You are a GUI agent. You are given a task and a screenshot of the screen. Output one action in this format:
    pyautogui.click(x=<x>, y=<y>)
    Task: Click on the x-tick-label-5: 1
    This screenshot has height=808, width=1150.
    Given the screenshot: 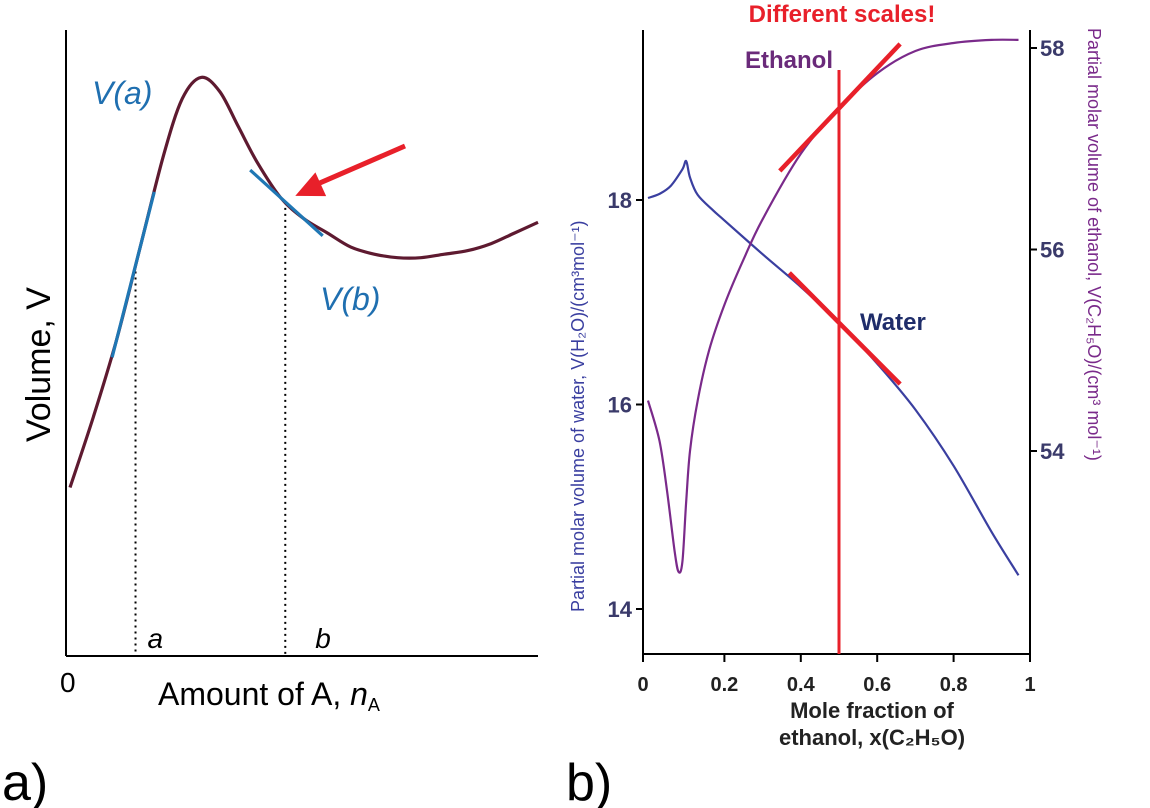 What is the action you would take?
    pyautogui.click(x=1029, y=685)
    